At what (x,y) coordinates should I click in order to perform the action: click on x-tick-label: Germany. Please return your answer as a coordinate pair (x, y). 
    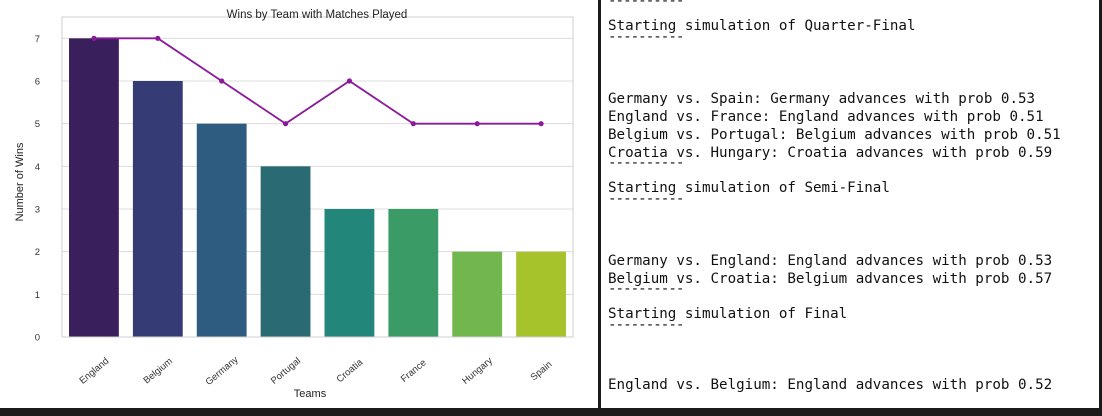
    Looking at the image, I should click on (222, 371).